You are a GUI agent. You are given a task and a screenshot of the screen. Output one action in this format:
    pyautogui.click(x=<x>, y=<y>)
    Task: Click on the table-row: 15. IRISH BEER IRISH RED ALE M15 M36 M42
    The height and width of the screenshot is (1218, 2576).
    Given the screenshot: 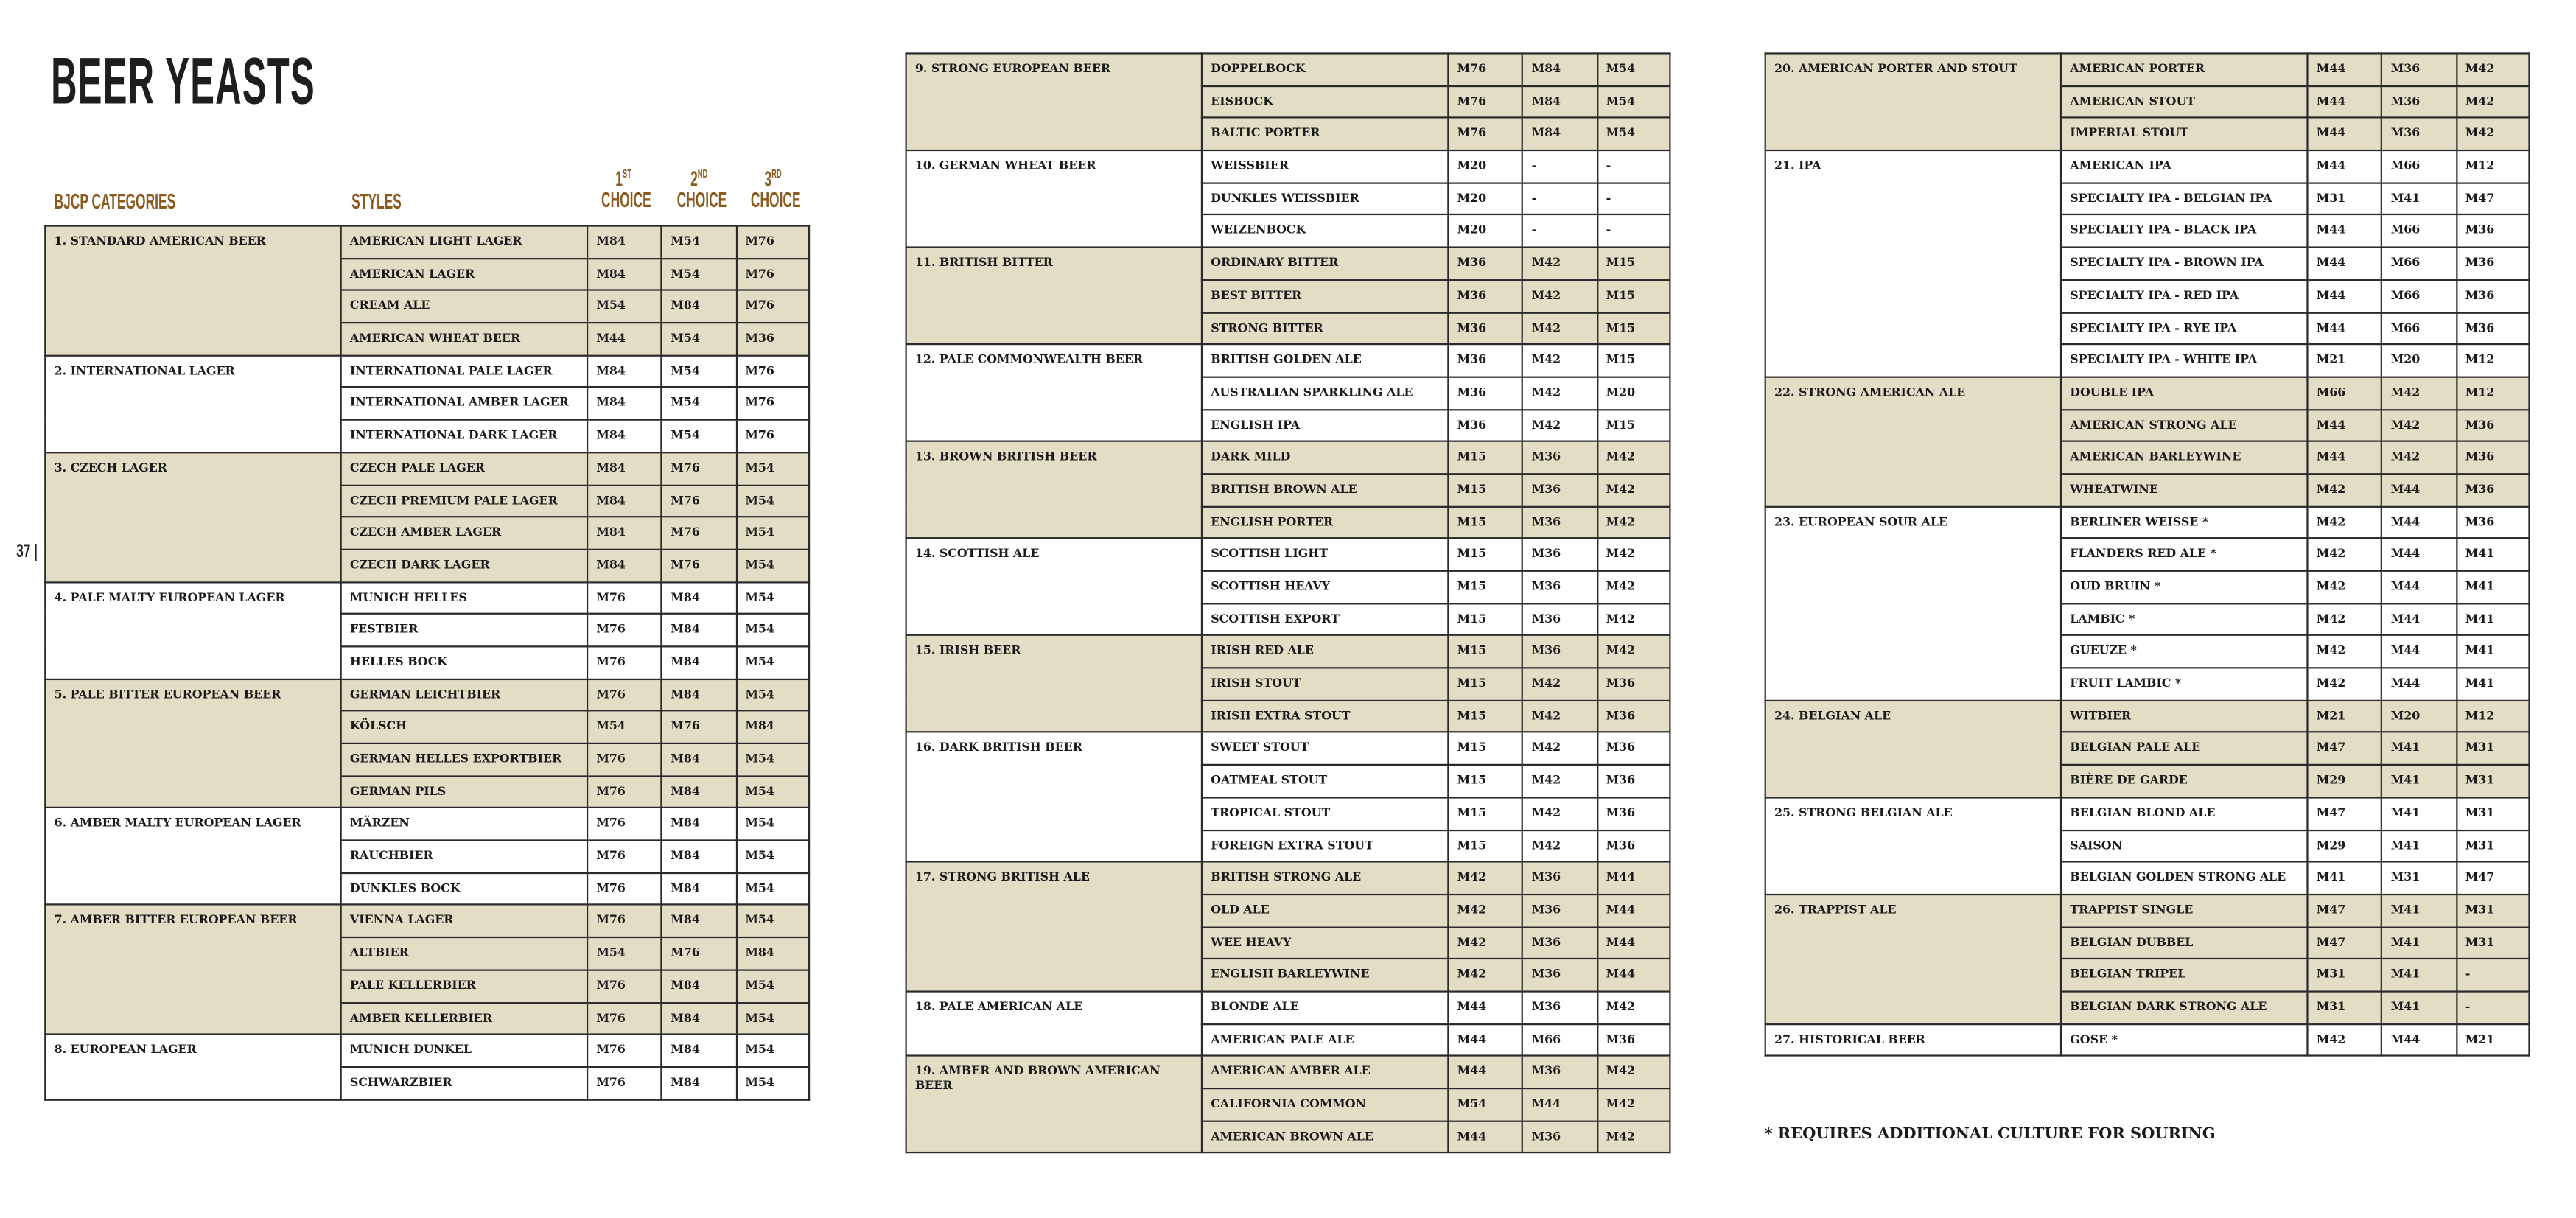 What is the action you would take?
    pyautogui.click(x=1288, y=684)
    